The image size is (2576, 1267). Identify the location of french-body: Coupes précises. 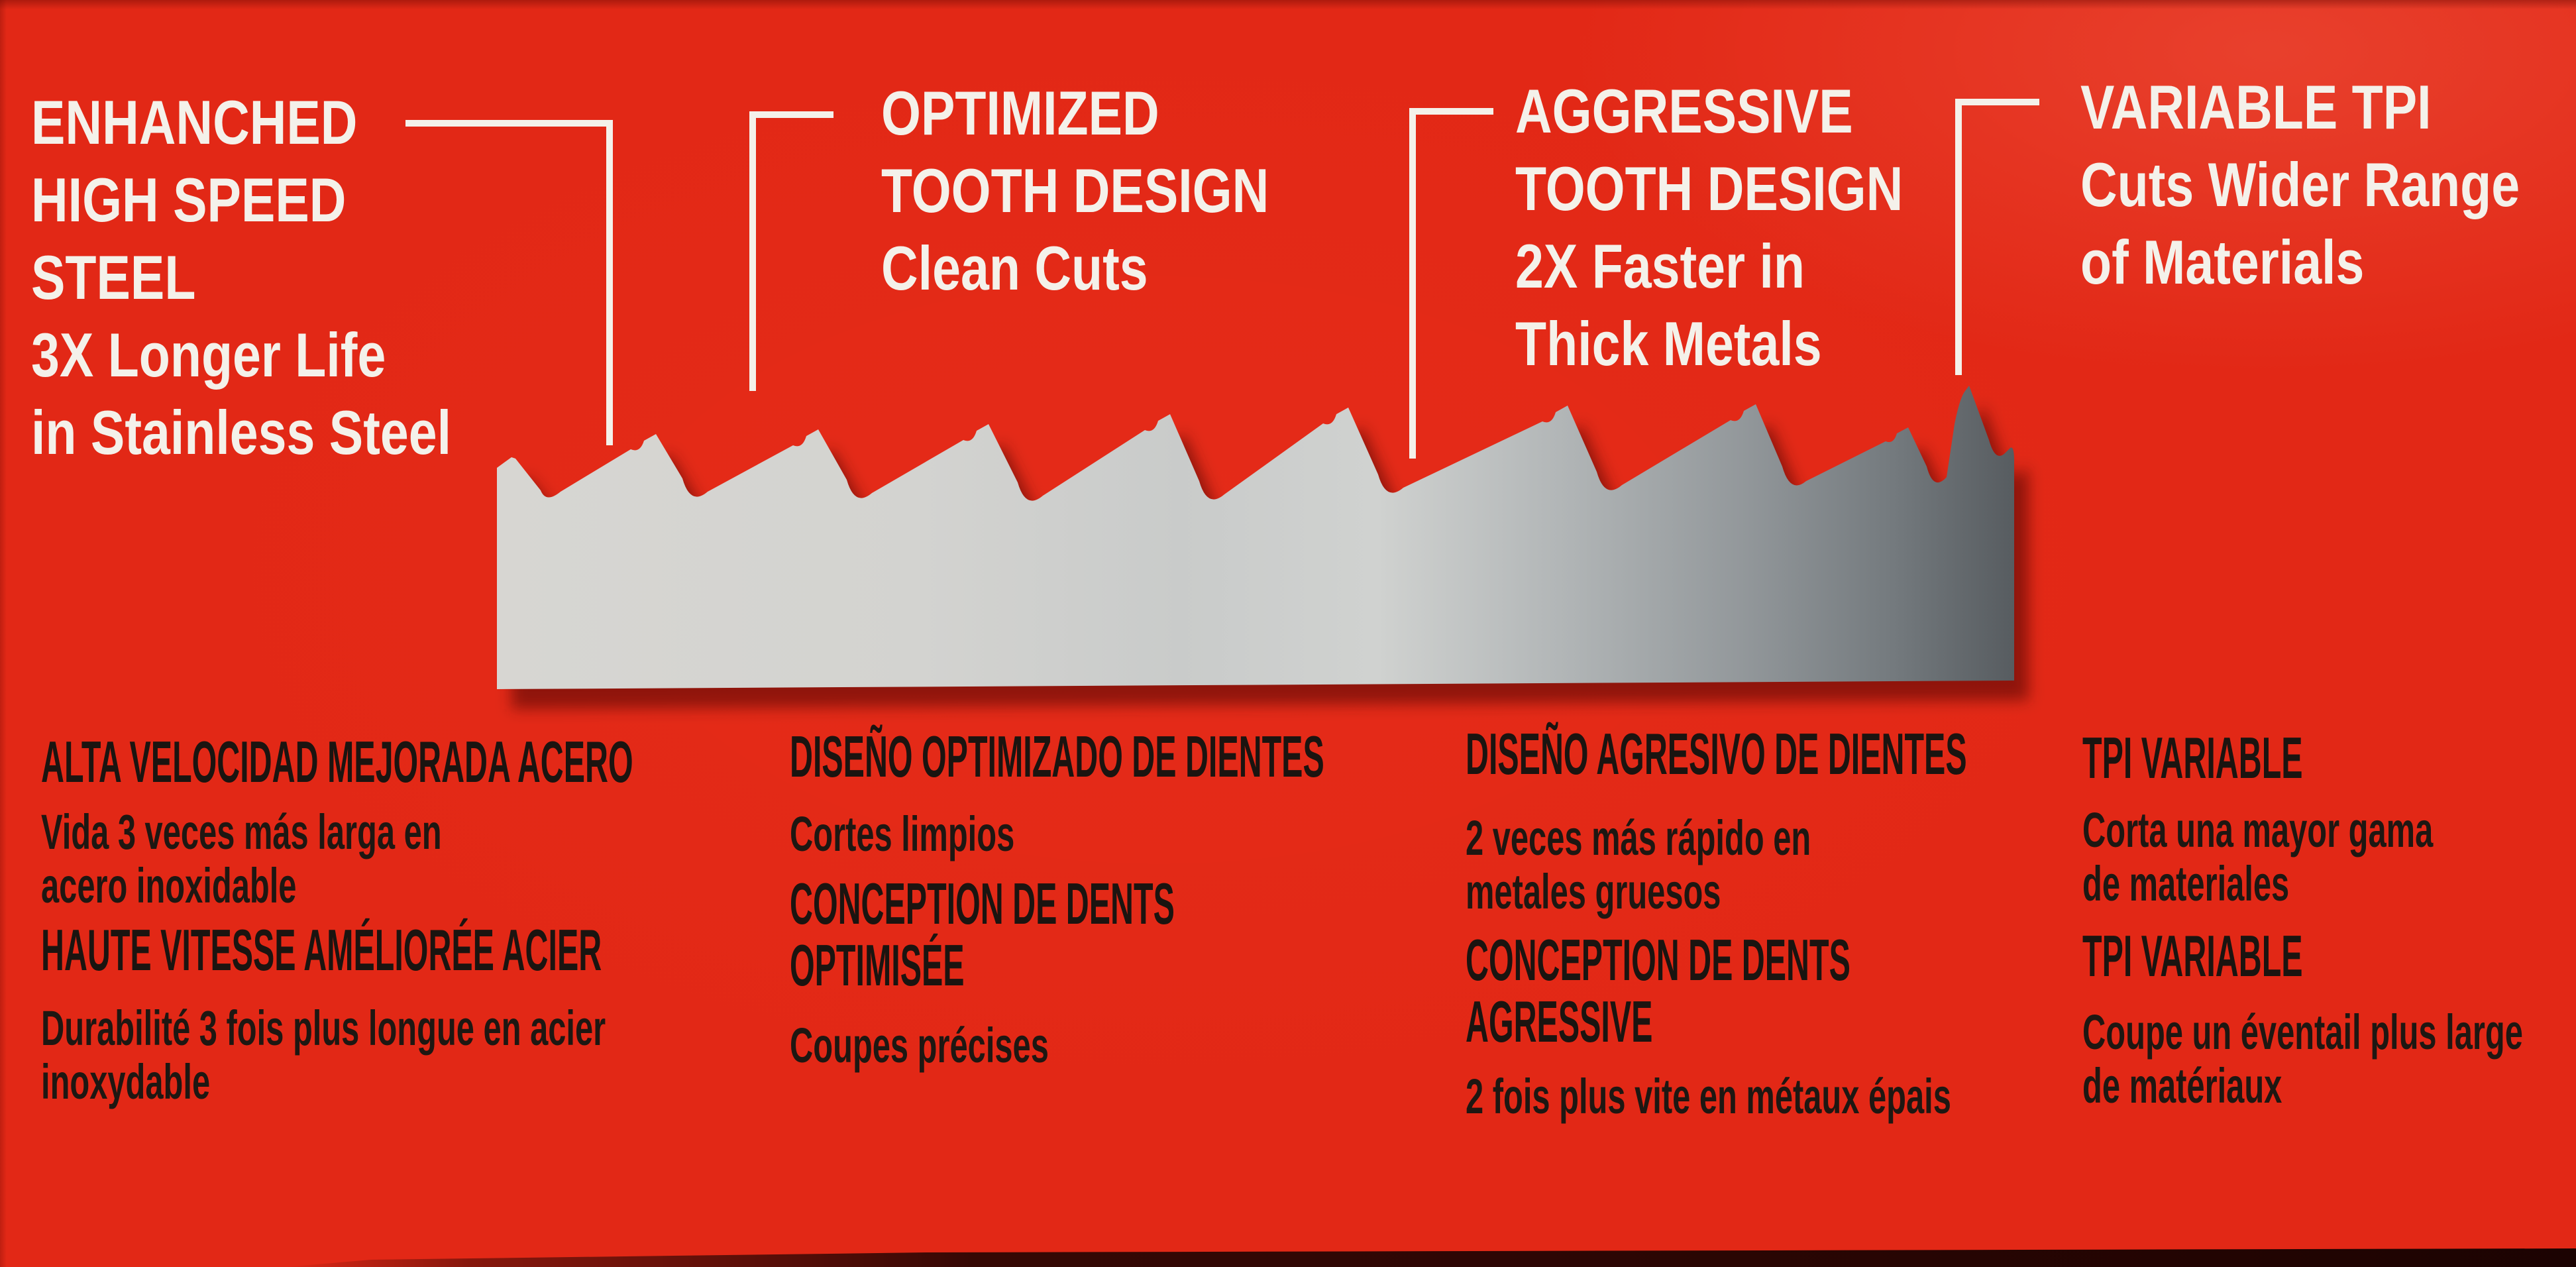
(986, 1045).